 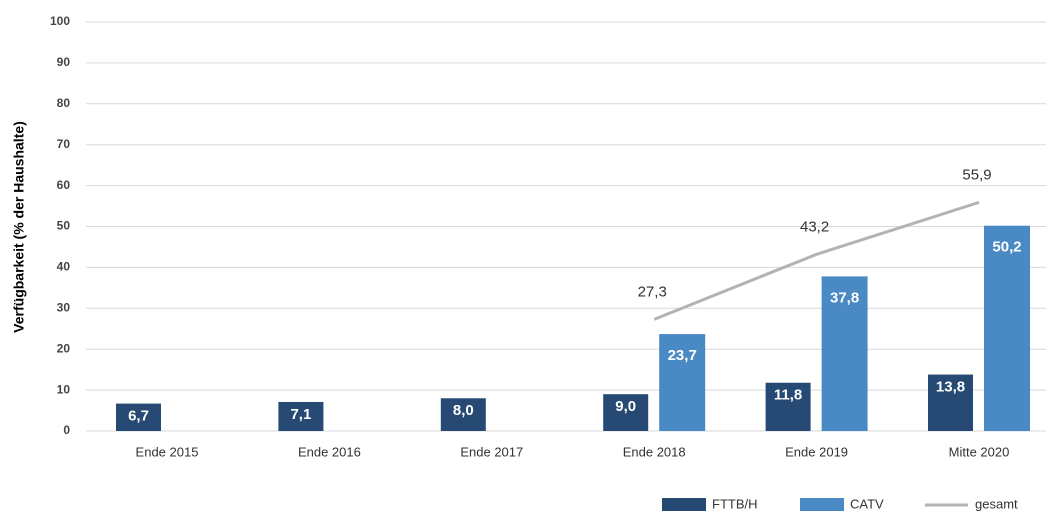 I want to click on x-tick-label: Ende 2016, so click(x=329, y=451).